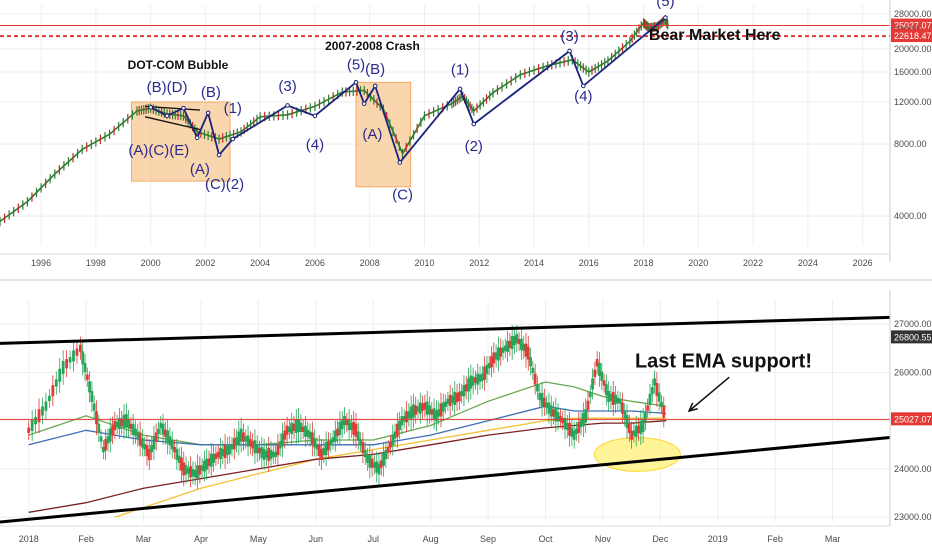  Describe the element at coordinates (913, 49) in the screenshot. I see `top-y-tick: 20000.00` at that location.